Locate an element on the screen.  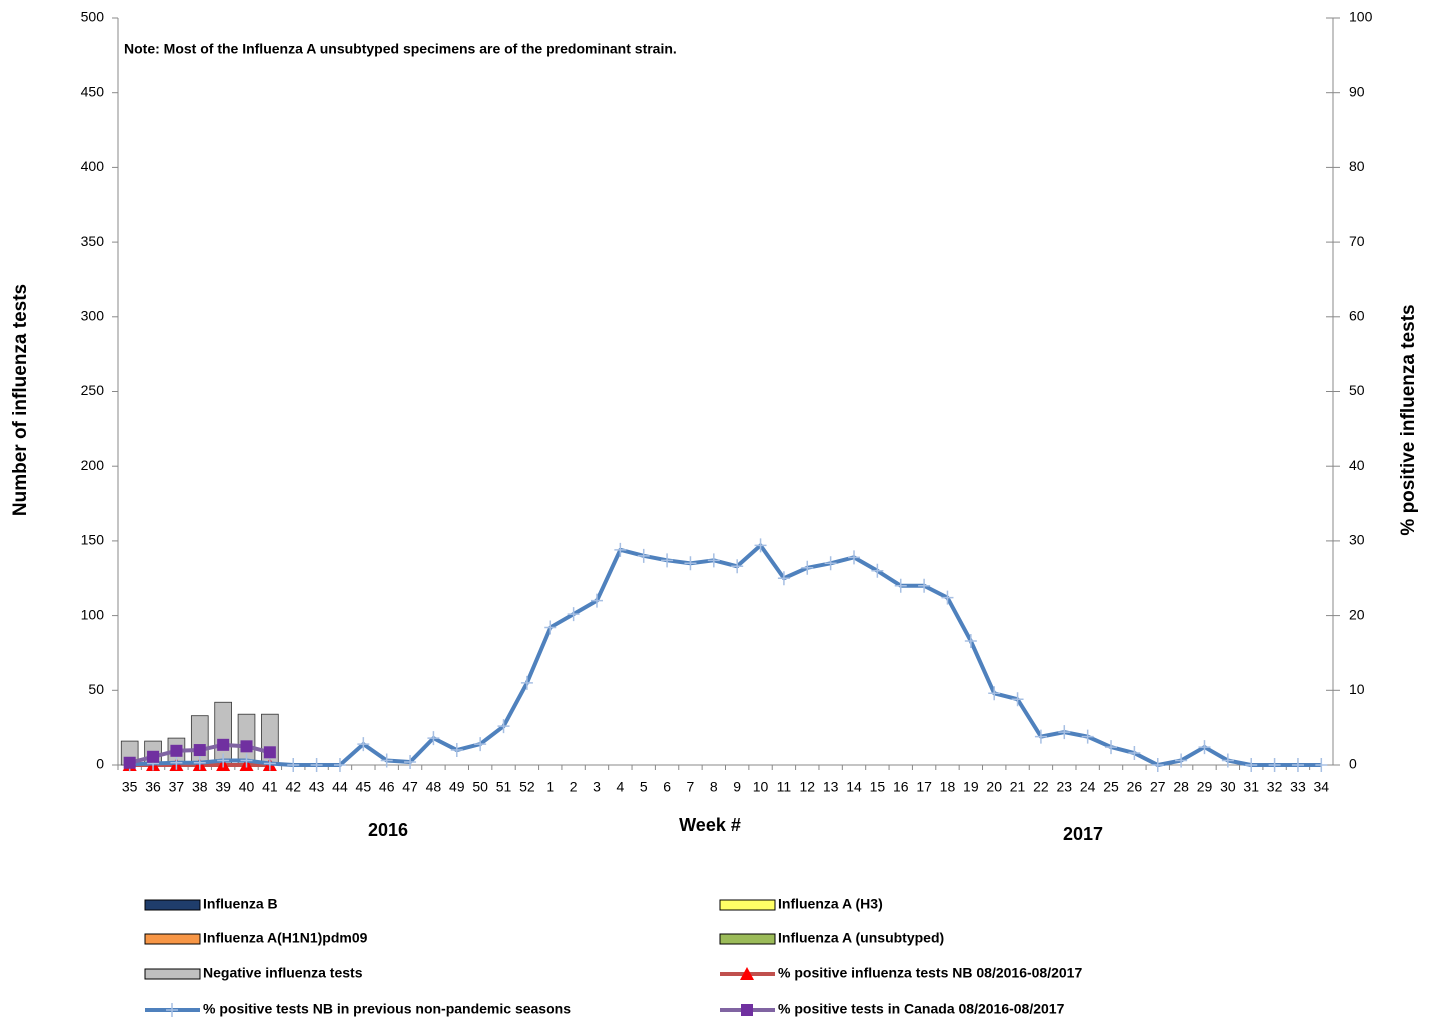
year-label: 2017 is located at coordinates (1083, 834).